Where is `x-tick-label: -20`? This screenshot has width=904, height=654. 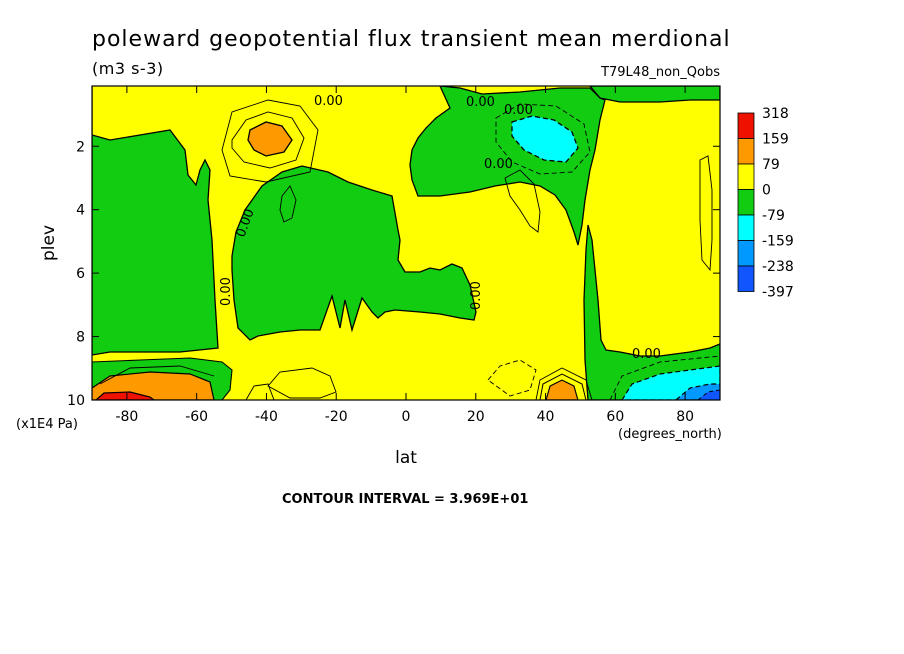
x-tick-label: -20 is located at coordinates (336, 417).